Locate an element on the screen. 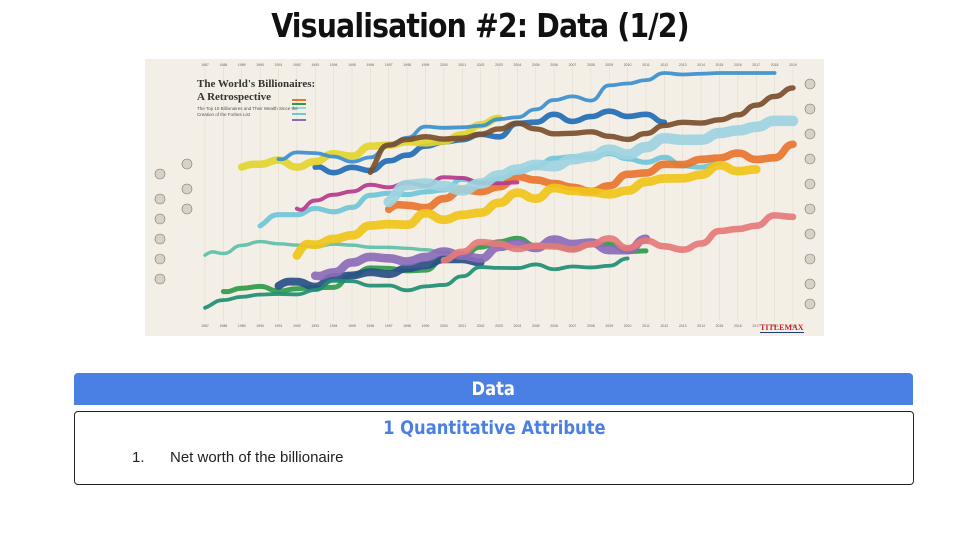 The width and height of the screenshot is (960, 540). year-label-bottom: 1994 is located at coordinates (334, 326).